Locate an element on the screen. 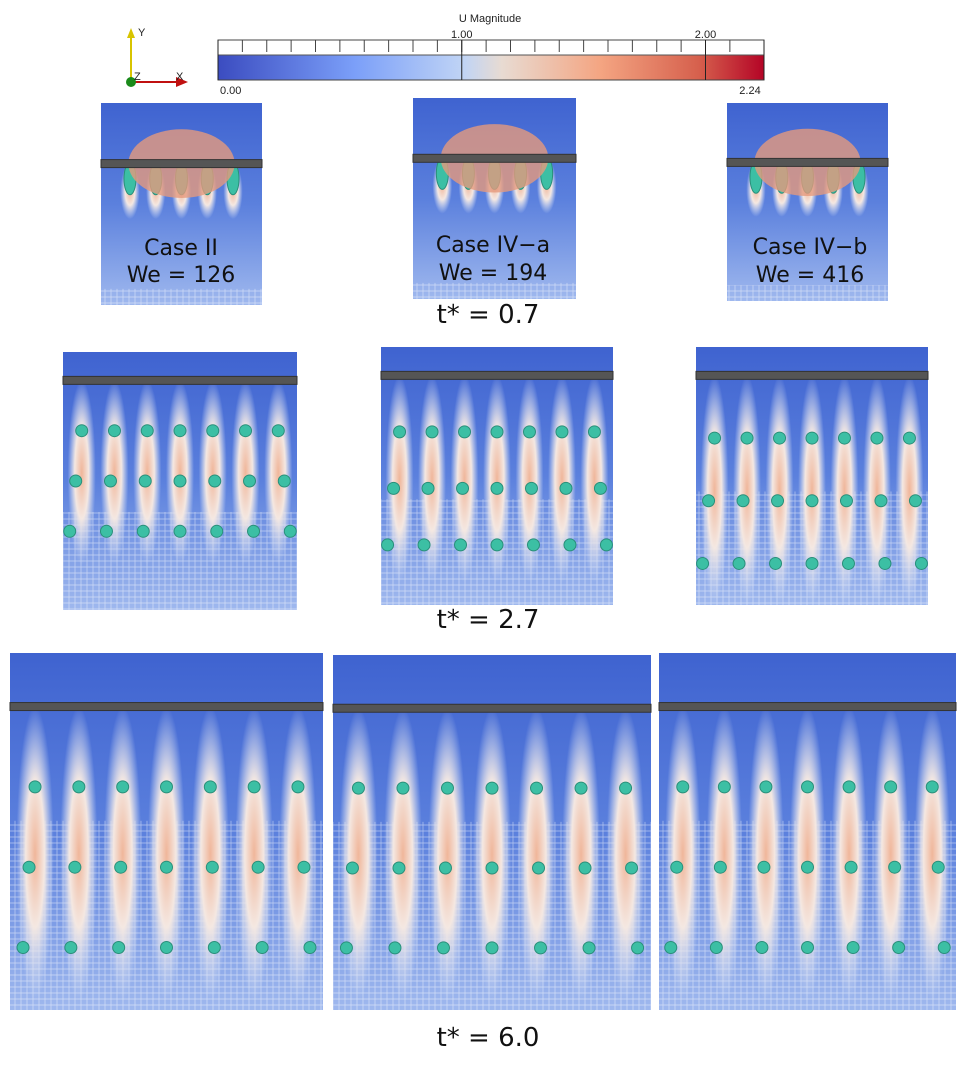  time-label: t* = 0.7 is located at coordinates (488, 315).